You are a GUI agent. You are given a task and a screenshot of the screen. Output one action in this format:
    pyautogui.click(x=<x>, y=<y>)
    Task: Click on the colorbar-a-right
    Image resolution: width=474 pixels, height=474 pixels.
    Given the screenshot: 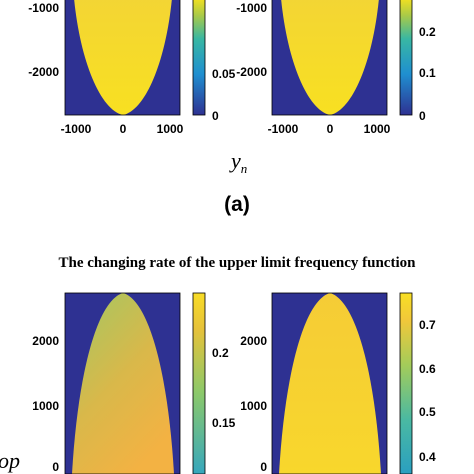 What is the action you would take?
    pyautogui.click(x=406, y=58)
    